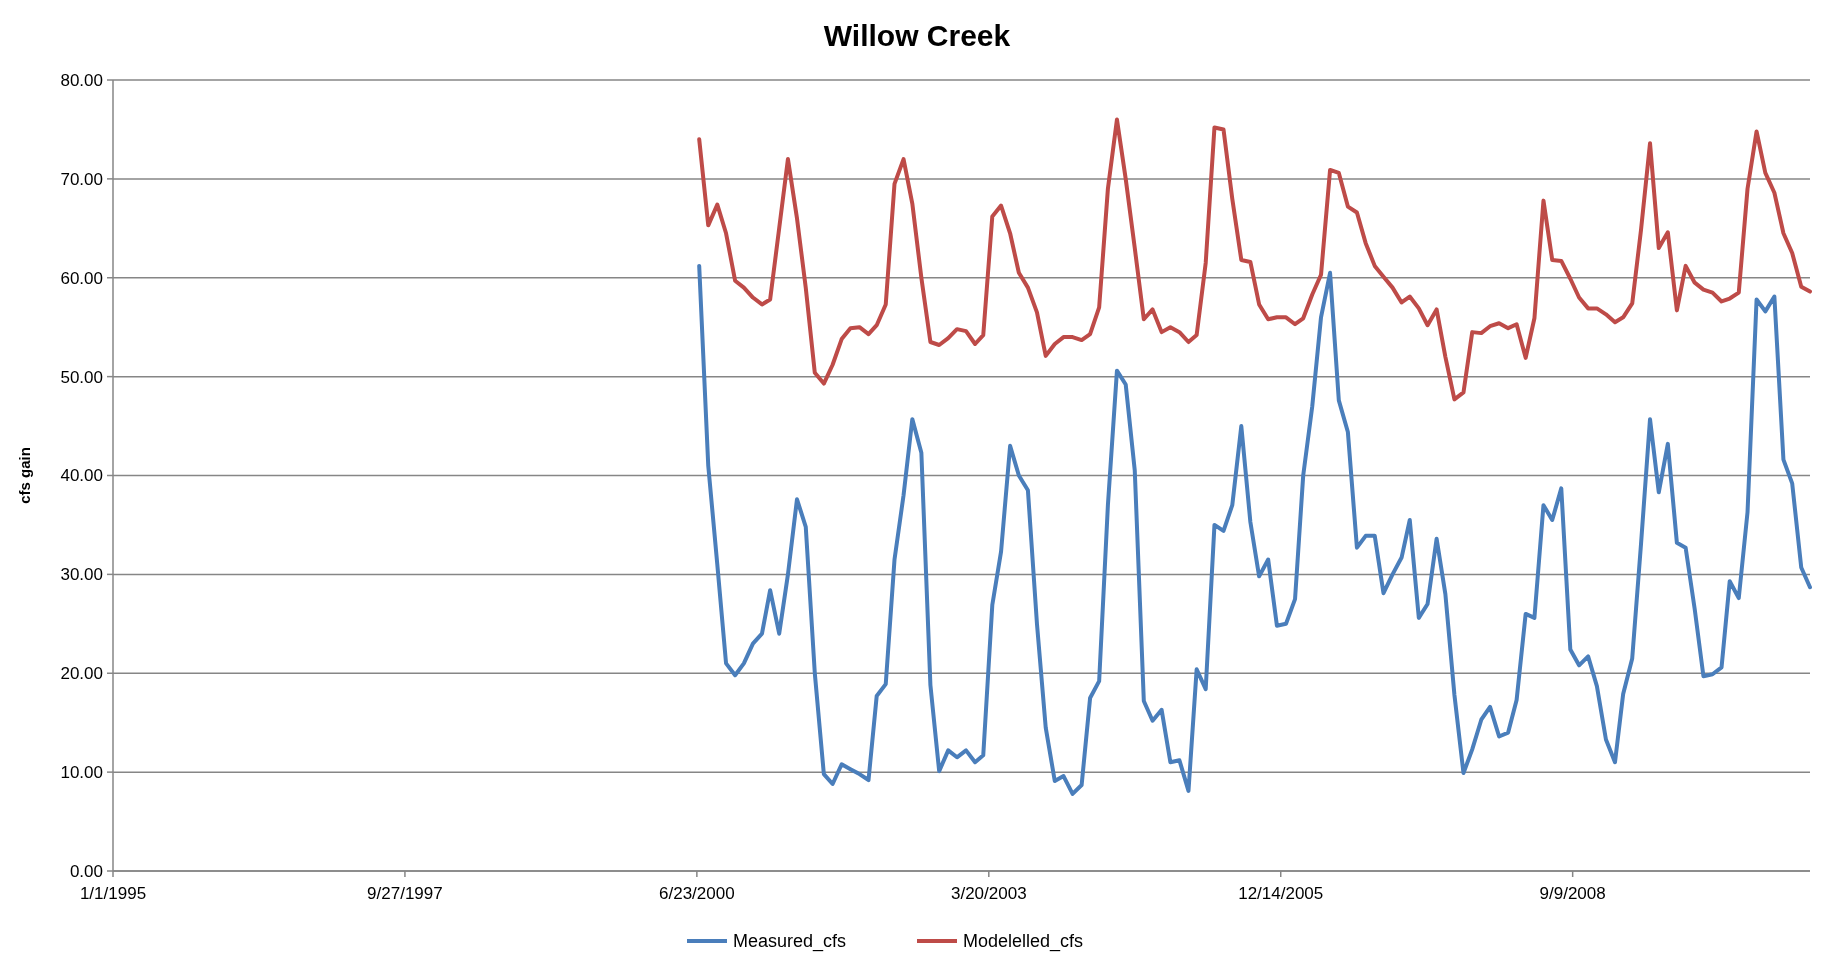 The width and height of the screenshot is (1834, 972). What do you see at coordinates (81, 278) in the screenshot?
I see `y-tick-label: 60.00` at bounding box center [81, 278].